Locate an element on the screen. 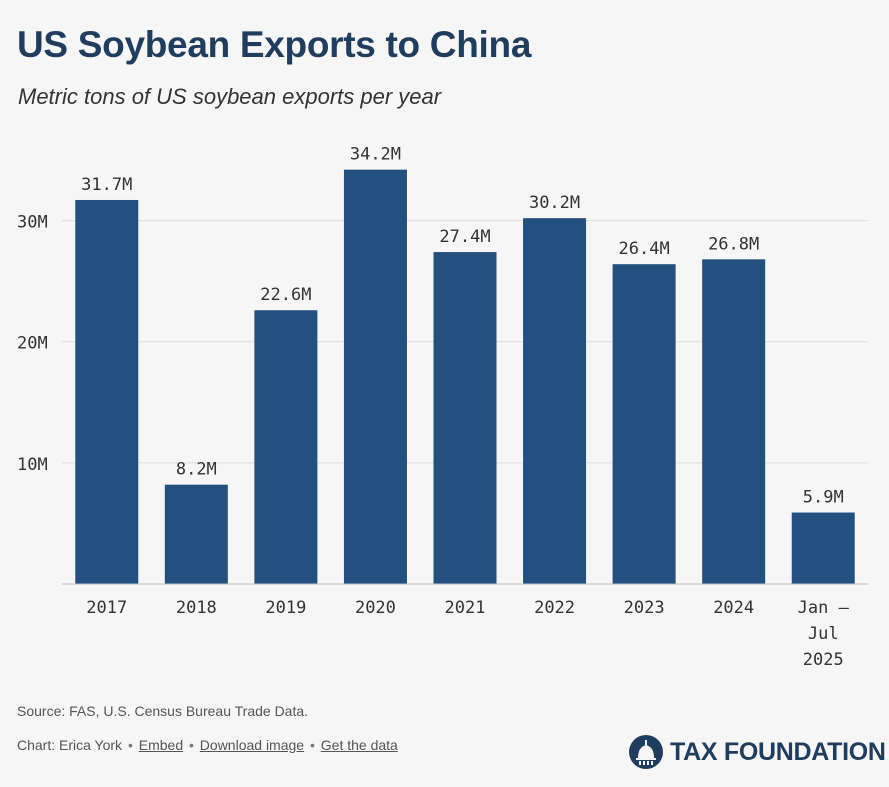  x-tick-label: 2021 is located at coordinates (465, 608).